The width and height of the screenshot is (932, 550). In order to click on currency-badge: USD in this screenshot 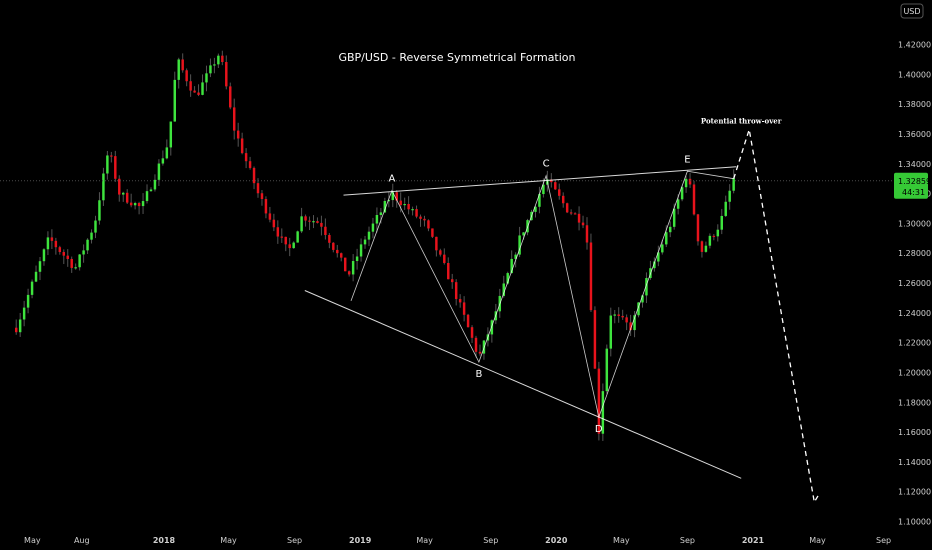, I will do `click(912, 11)`.